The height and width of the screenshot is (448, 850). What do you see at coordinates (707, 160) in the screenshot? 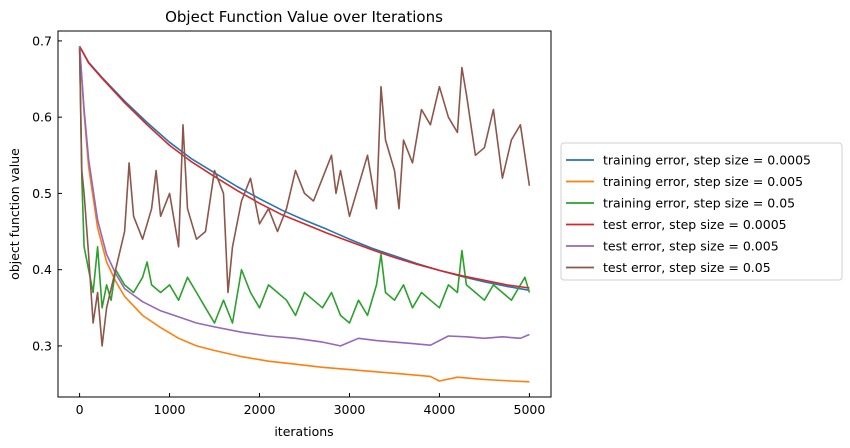
I see `legend-label-1: training error, step size = 0.0005` at bounding box center [707, 160].